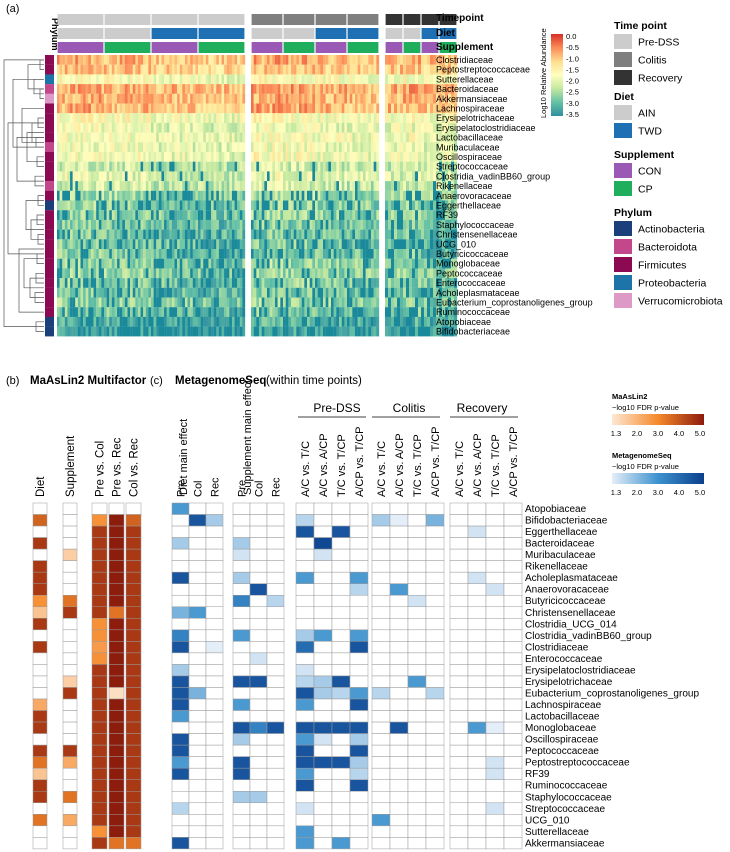 Image resolution: width=730 pixels, height=852 pixels. What do you see at coordinates (482, 408) in the screenshot?
I see `group-label-recovery: Recovery` at bounding box center [482, 408].